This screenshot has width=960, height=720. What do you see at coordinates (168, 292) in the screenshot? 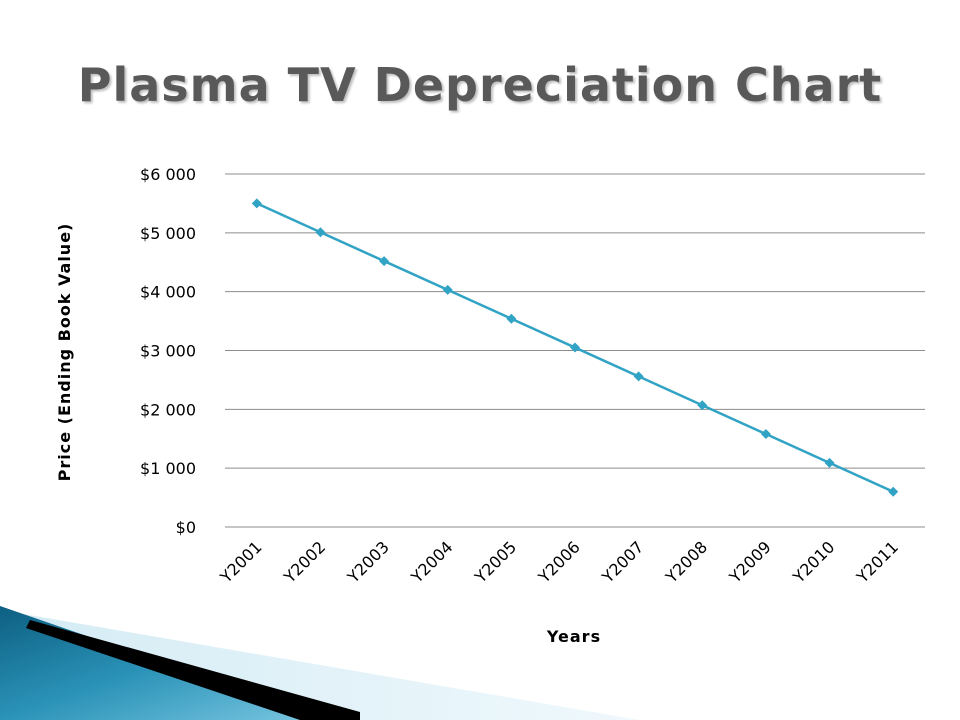
I see `y-tick-label: $4 000` at bounding box center [168, 292].